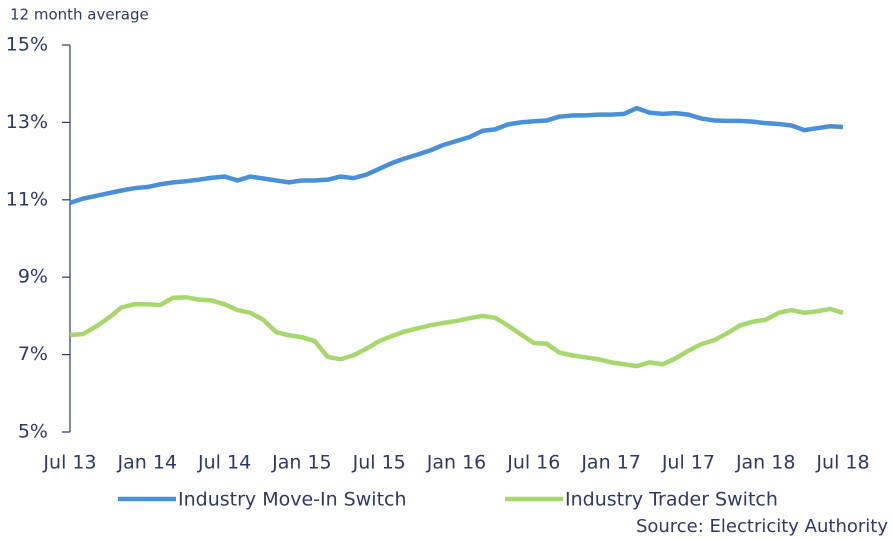  What do you see at coordinates (79, 15) in the screenshot?
I see `y-axis-label: 12 month average` at bounding box center [79, 15].